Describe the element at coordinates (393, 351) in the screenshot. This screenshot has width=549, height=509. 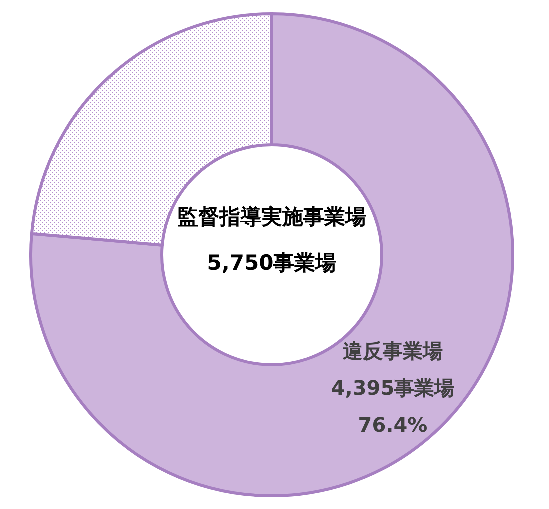
I see `slice-label: 違反事業場` at that location.